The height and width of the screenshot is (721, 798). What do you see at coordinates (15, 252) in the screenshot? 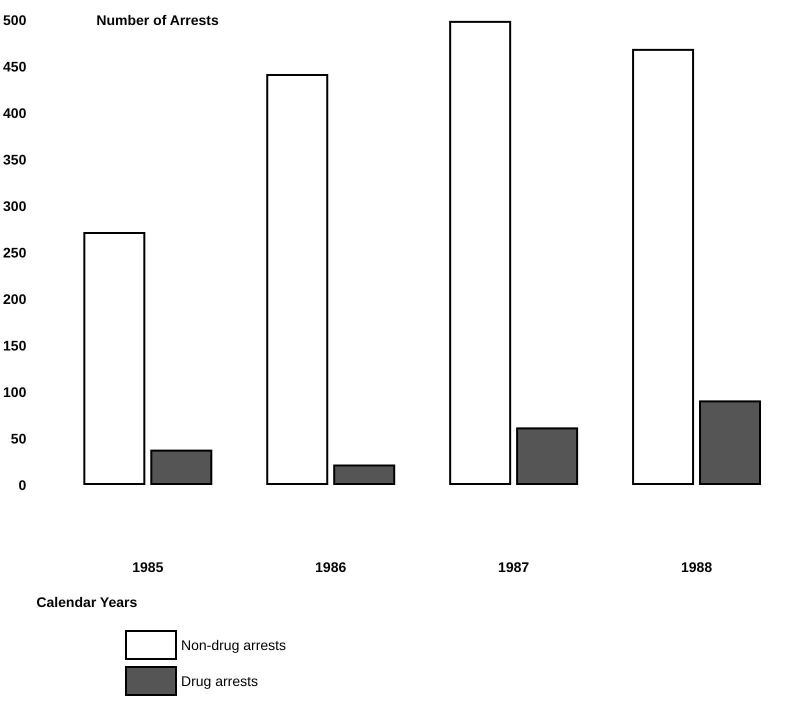
I see `y-tick-label: 250` at bounding box center [15, 252].